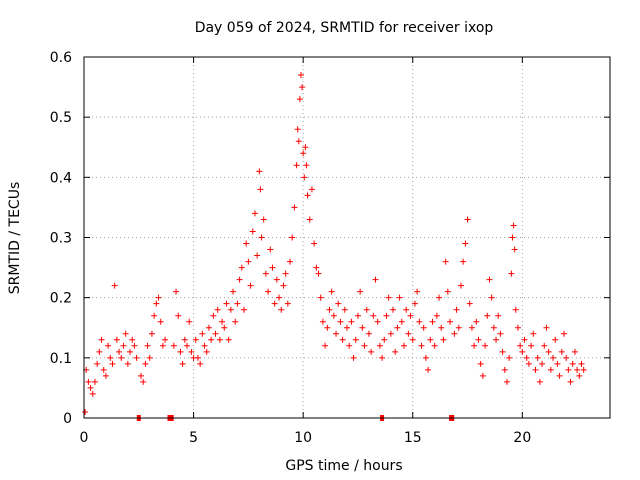 This screenshot has height=480, width=640. What do you see at coordinates (61, 299) in the screenshot?
I see `y-tick-label: 0.2` at bounding box center [61, 299].